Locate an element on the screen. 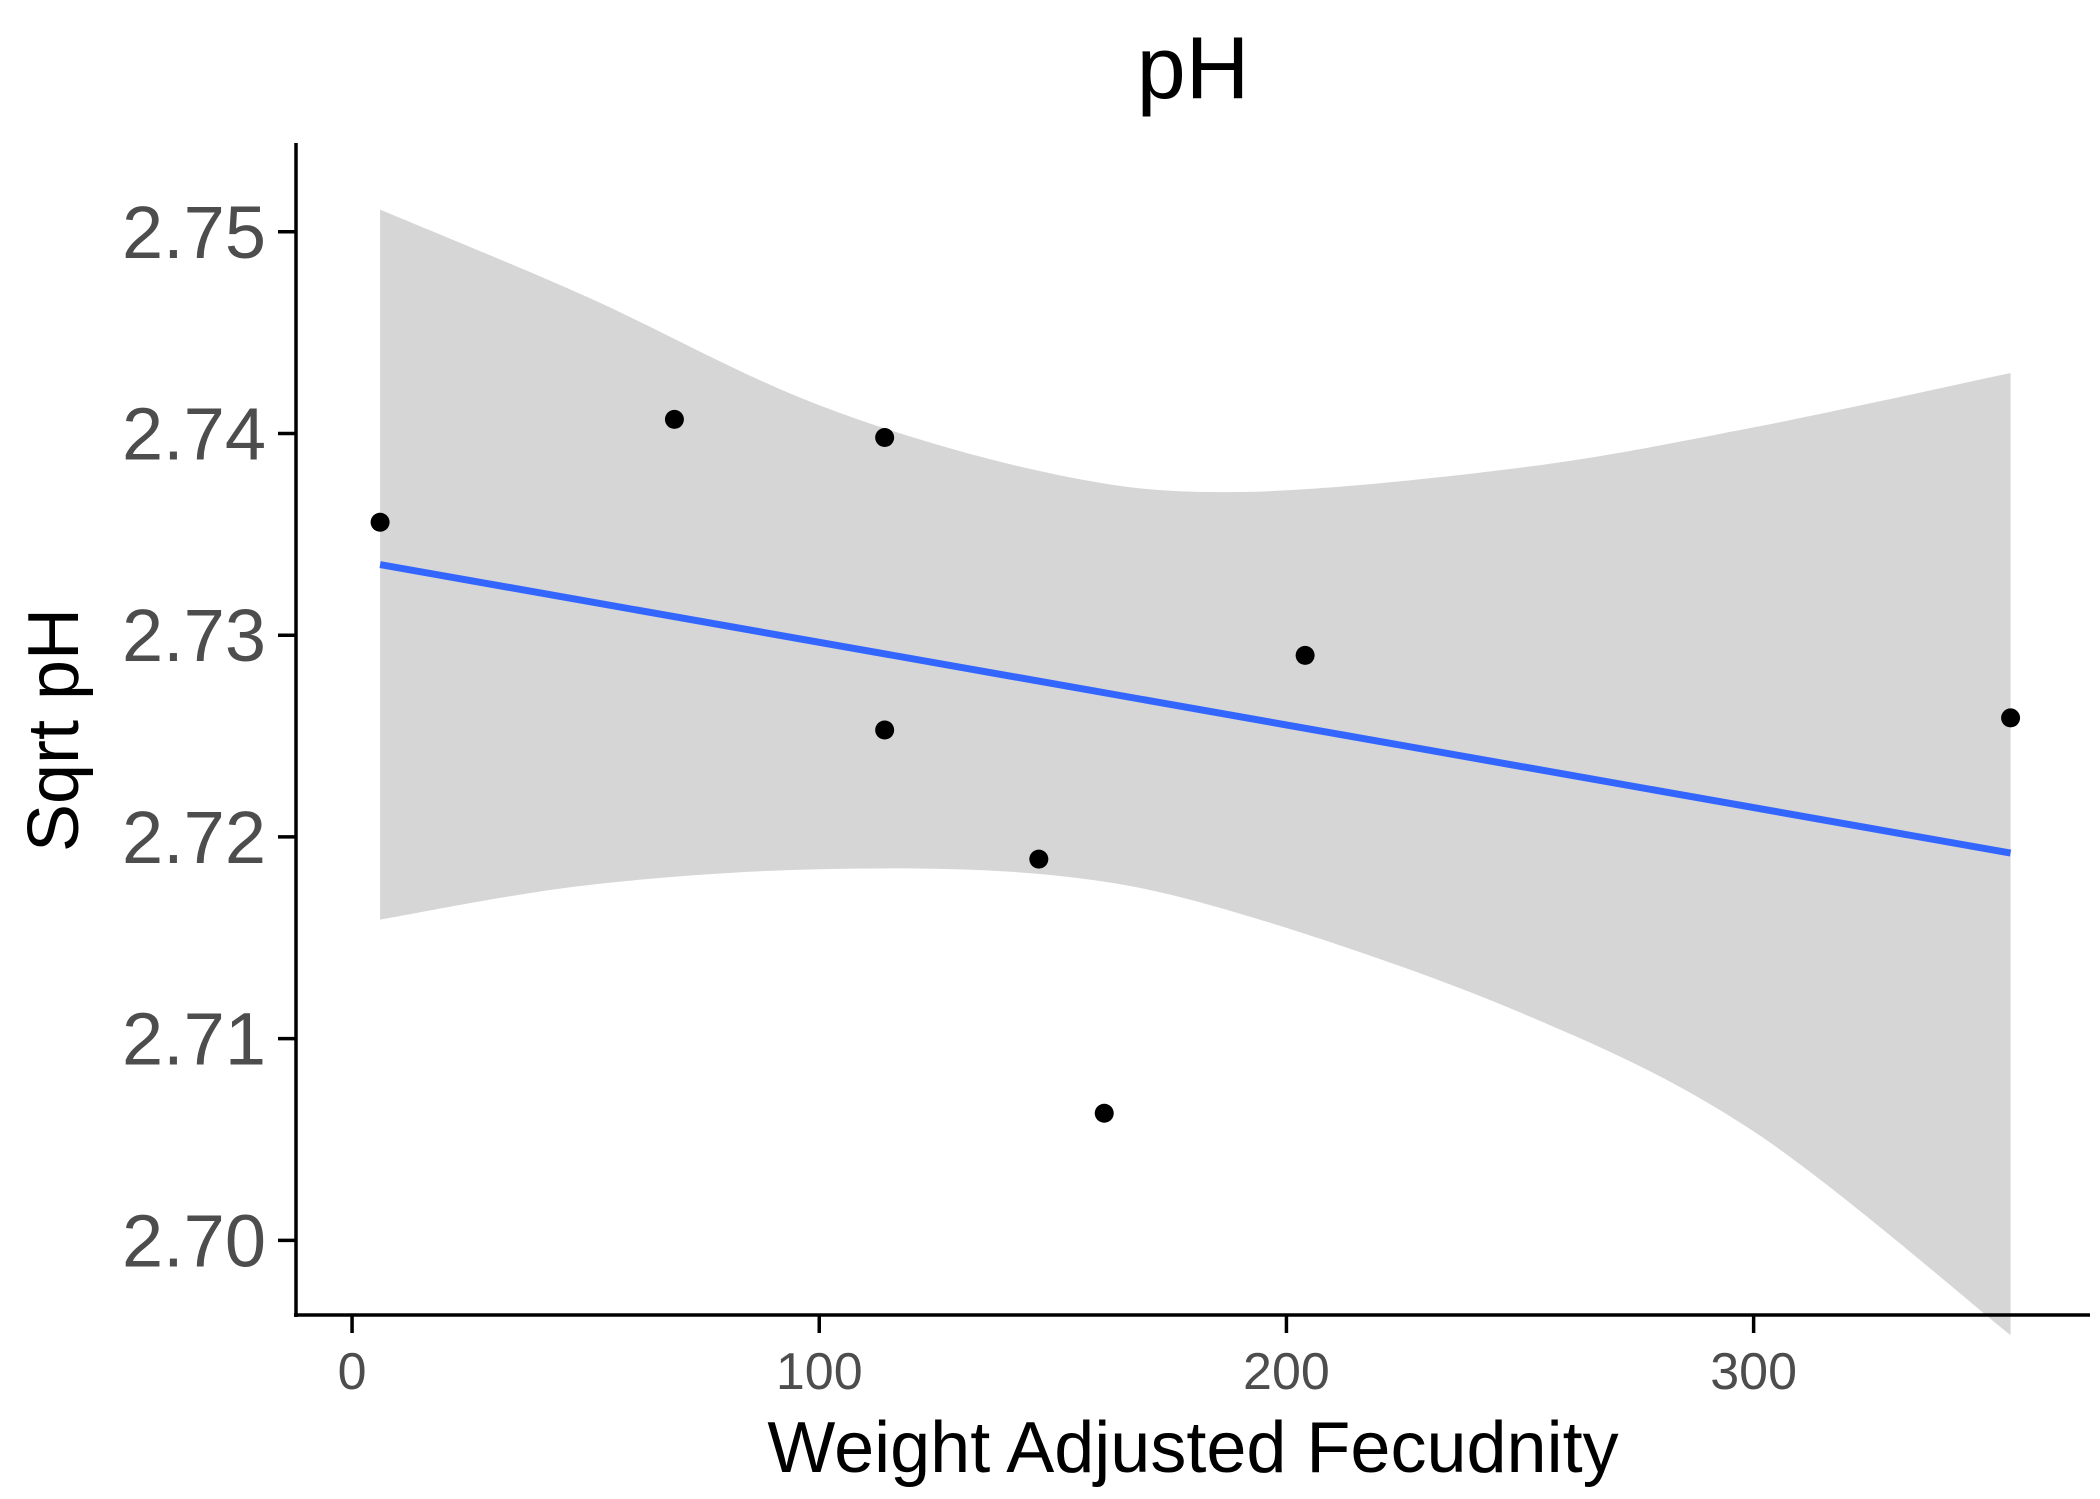  y-tick-label: 2.74 is located at coordinates (194, 433).